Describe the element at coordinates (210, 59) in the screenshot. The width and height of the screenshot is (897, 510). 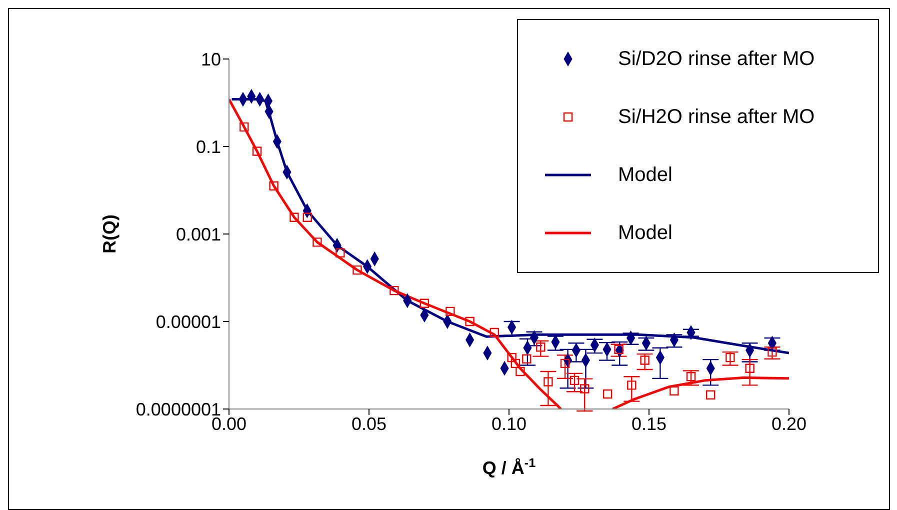
I see `y-tick-label: 10` at that location.